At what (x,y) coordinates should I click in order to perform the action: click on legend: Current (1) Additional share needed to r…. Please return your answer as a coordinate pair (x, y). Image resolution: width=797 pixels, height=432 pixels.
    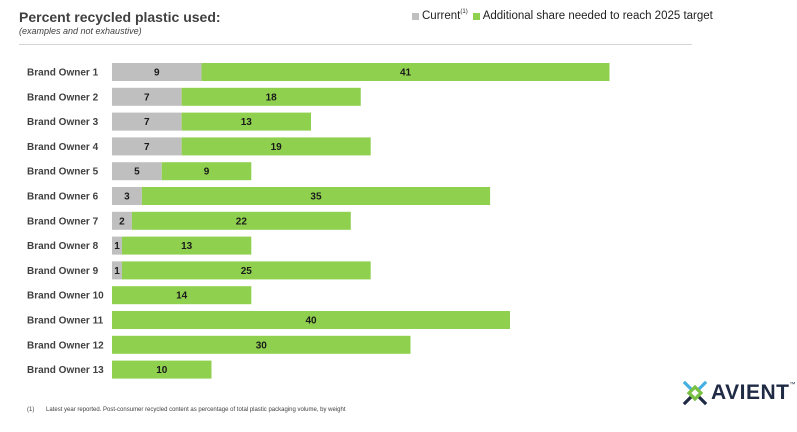
    Looking at the image, I should click on (562, 15).